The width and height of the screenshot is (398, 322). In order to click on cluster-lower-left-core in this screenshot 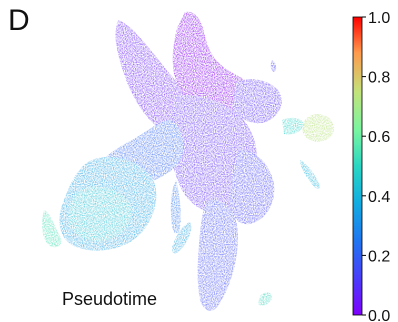, I will do `click(100, 214)`.